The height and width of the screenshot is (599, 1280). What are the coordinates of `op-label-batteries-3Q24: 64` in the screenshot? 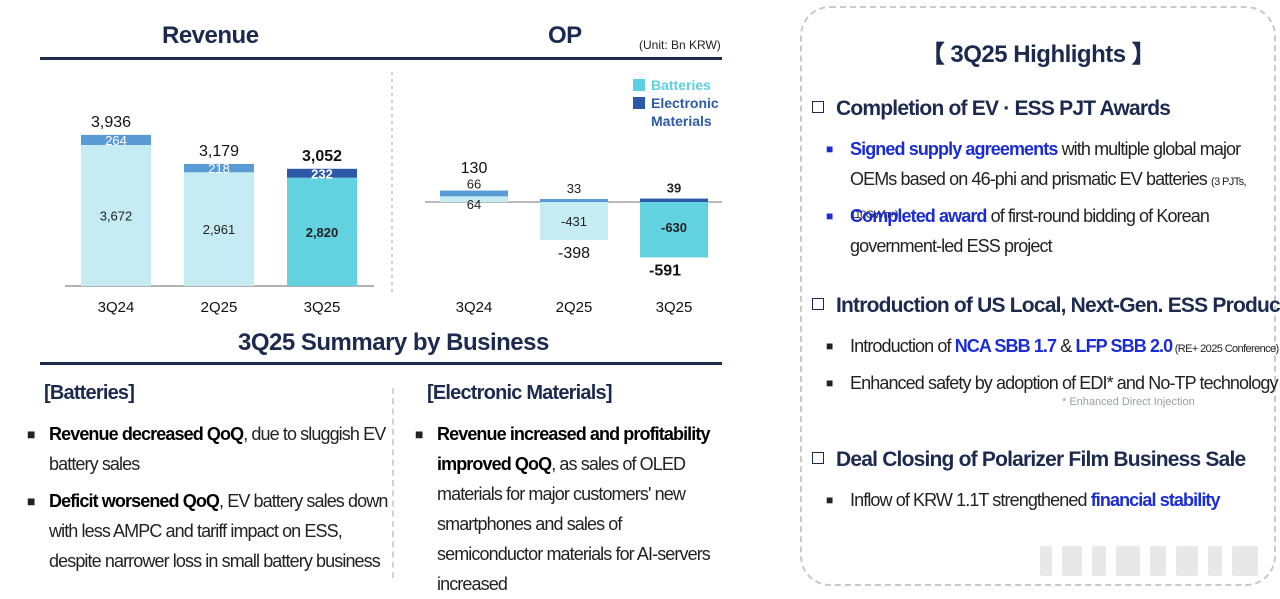 It's located at (474, 204).